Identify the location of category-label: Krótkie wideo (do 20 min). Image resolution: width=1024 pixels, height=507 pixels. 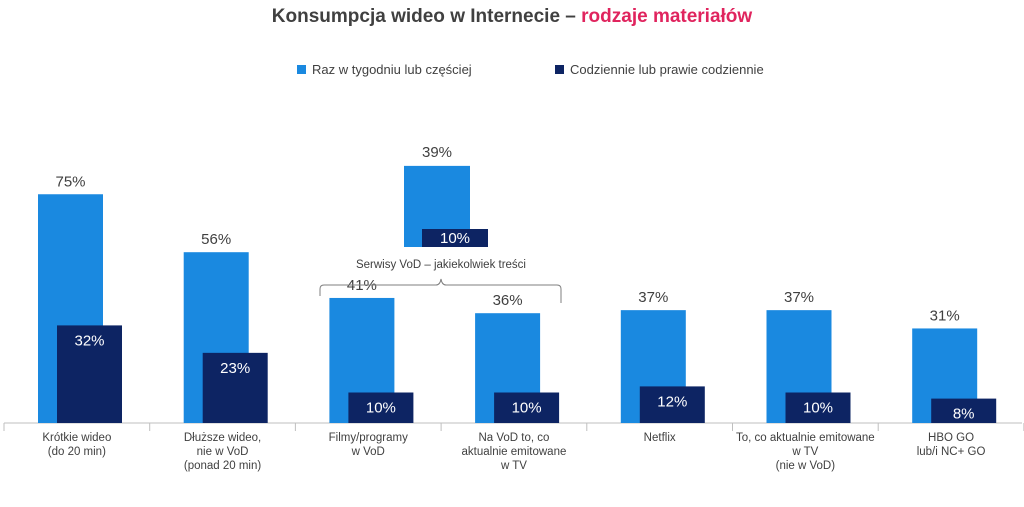
(76, 445).